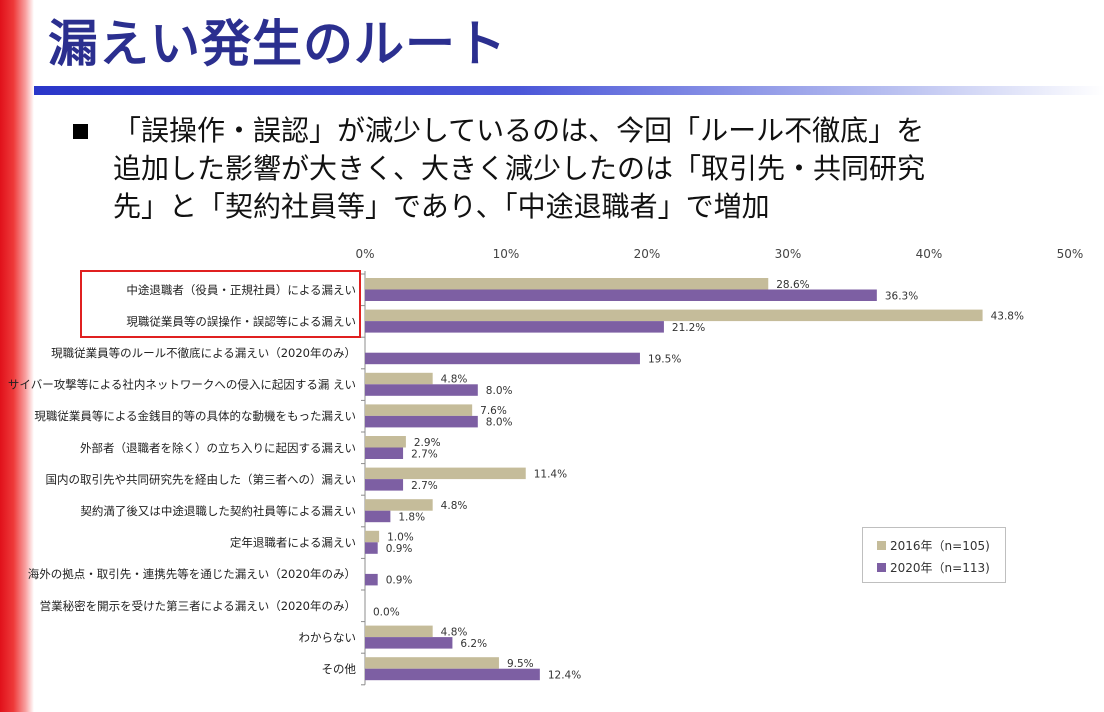 The height and width of the screenshot is (712, 1104). I want to click on data-label: 12.4%, so click(564, 675).